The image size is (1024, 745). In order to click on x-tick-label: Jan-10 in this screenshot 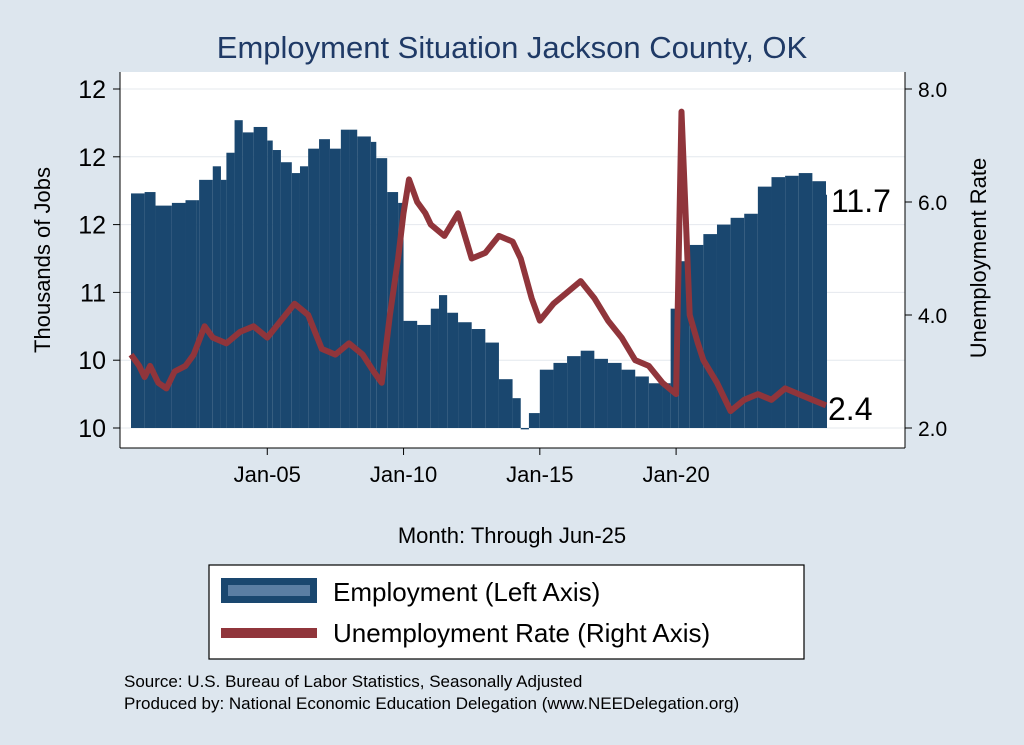, I will do `click(403, 474)`.